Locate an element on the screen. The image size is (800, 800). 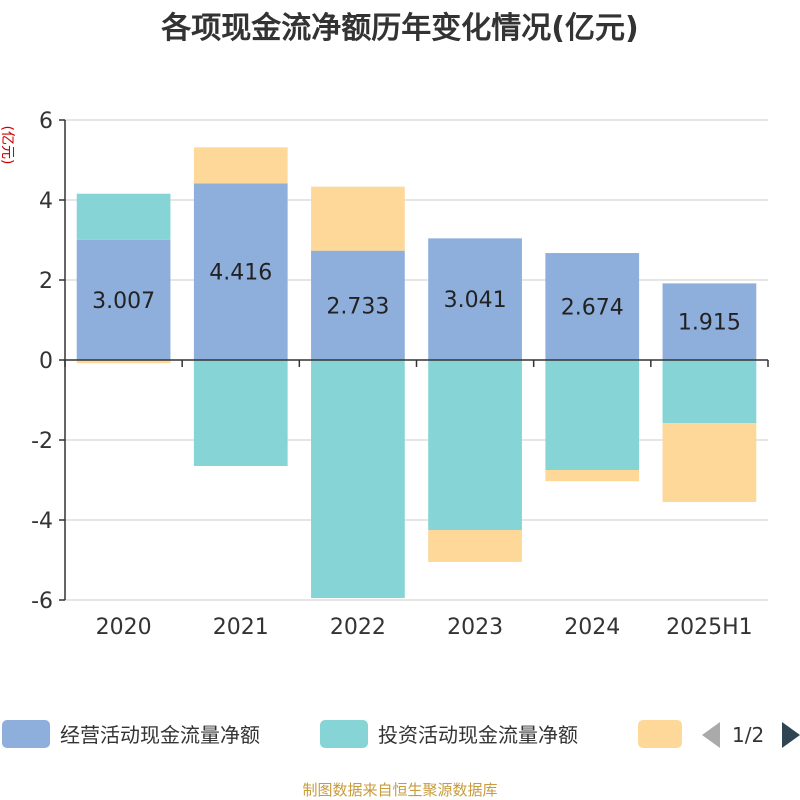
bar-series-0-2025H1 is located at coordinates (709, 321).